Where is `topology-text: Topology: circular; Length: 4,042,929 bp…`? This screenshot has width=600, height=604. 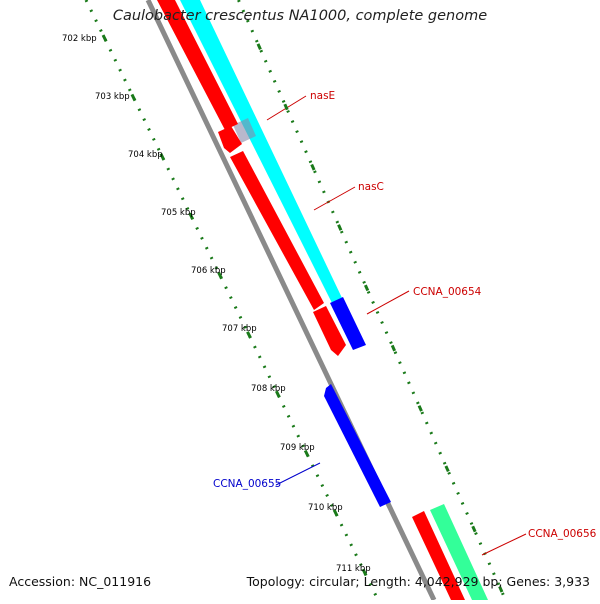 topology-text: Topology: circular; Length: 4,042,929 bp… is located at coordinates (418, 581).